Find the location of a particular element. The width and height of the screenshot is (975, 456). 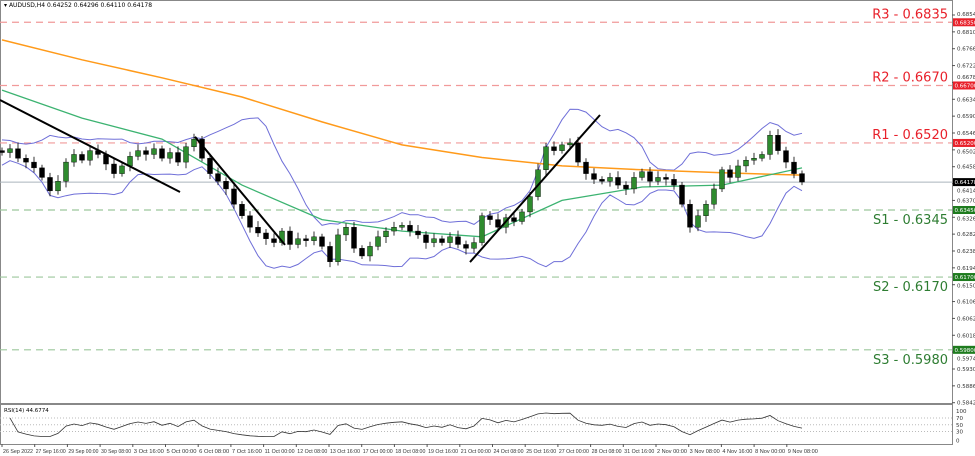

x-tick-label: 21 Oct 00:00 is located at coordinates (476, 452).